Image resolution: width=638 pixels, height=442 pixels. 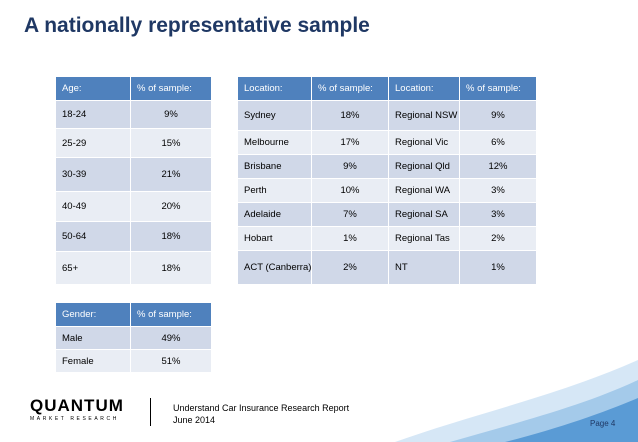 I want to click on table-row: Melbourne 17% Regional Vic 6%, so click(x=387, y=142).